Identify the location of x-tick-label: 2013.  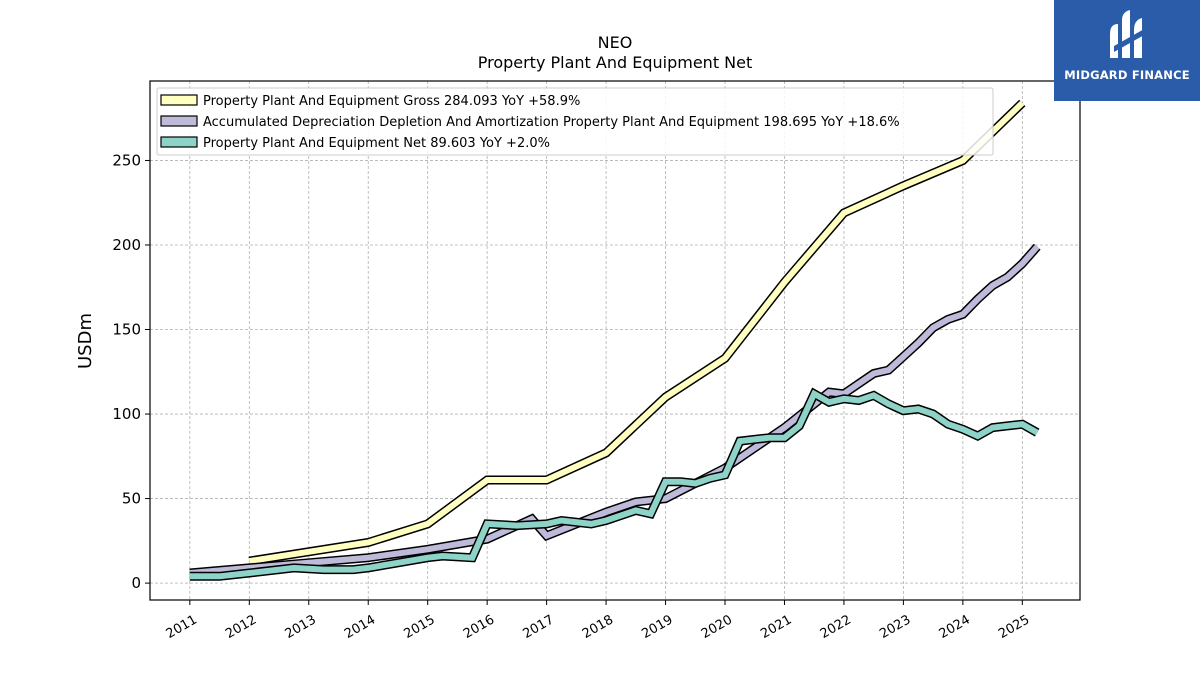
(301, 627).